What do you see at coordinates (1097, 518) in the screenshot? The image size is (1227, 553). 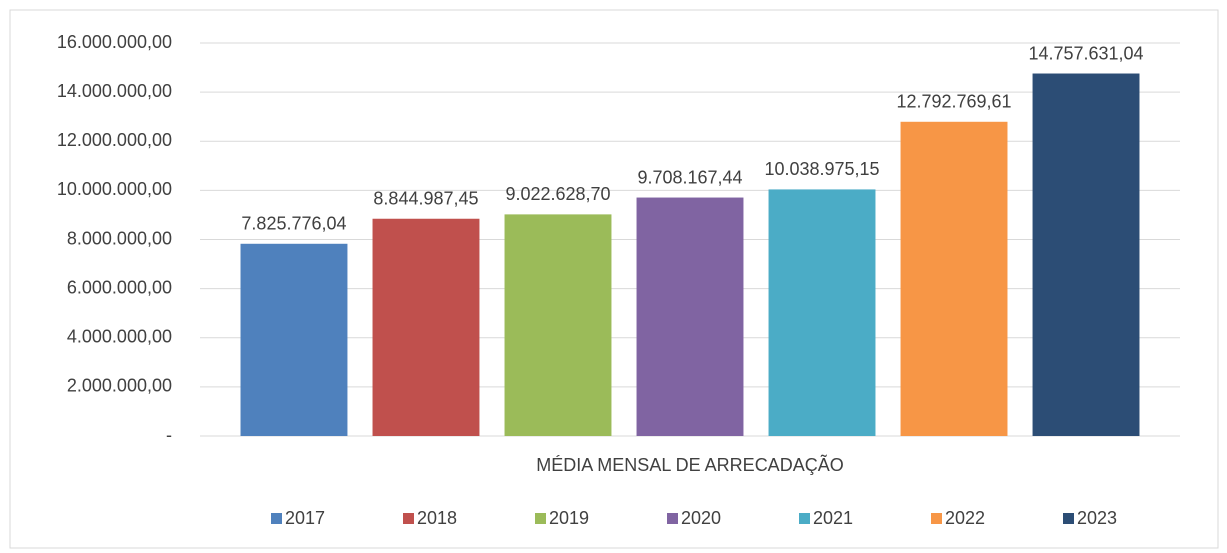 I see `legend-label: 2023` at bounding box center [1097, 518].